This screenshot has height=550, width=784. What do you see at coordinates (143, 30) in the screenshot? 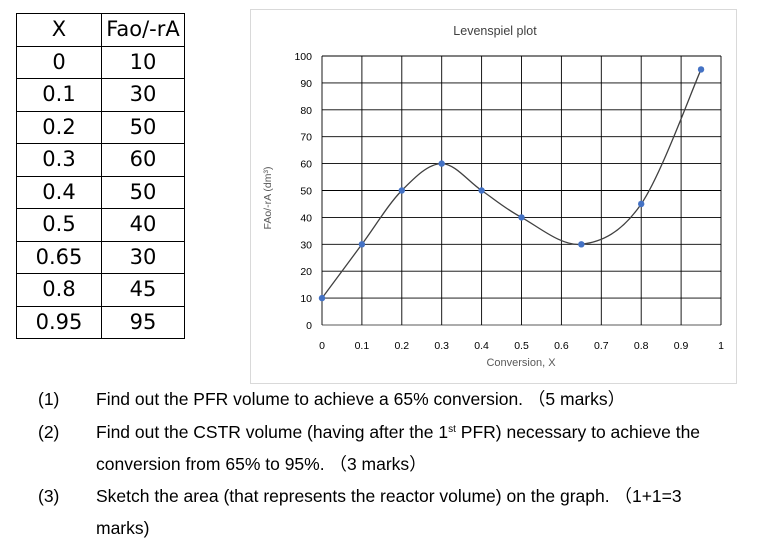
I see `table-header-cell: Fao/-rA` at bounding box center [143, 30].